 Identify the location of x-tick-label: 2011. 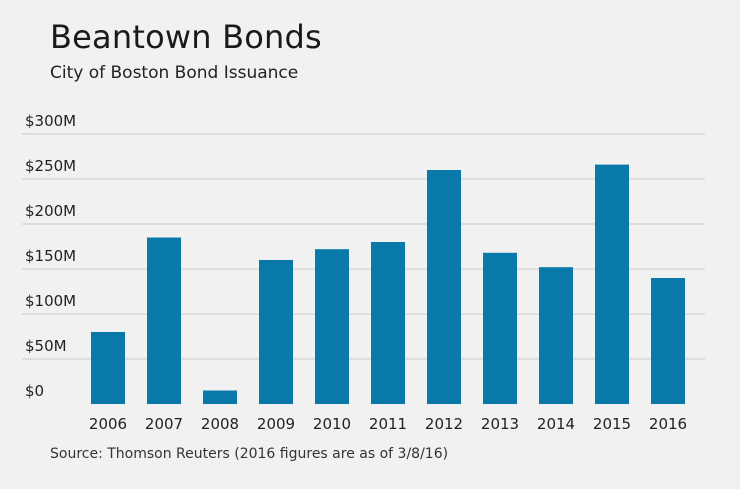
(388, 424).